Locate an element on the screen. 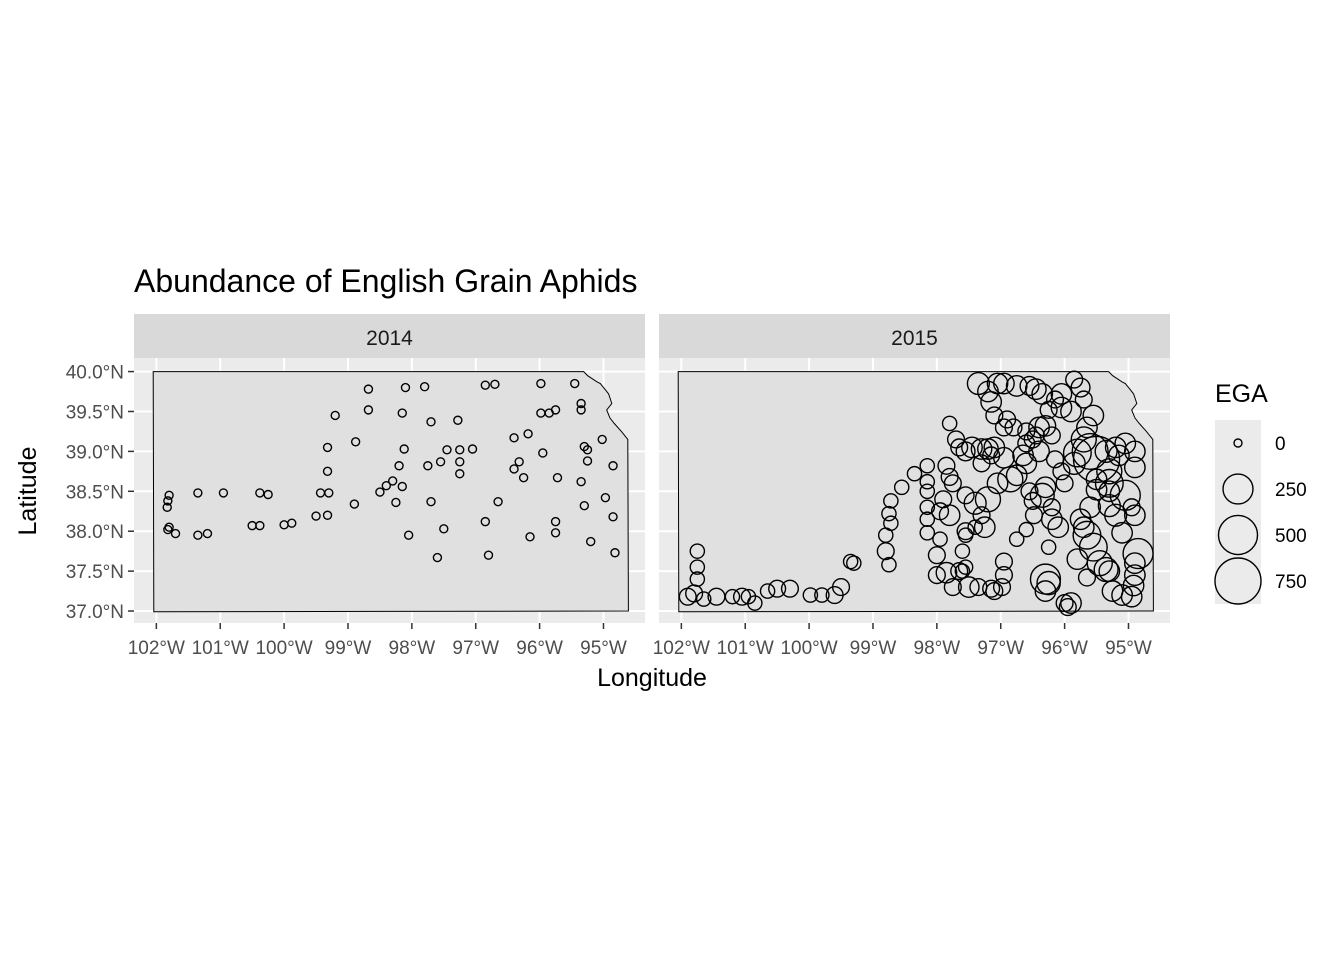 The image size is (1344, 960). y-tick-label: 38.5°N is located at coordinates (95, 492).